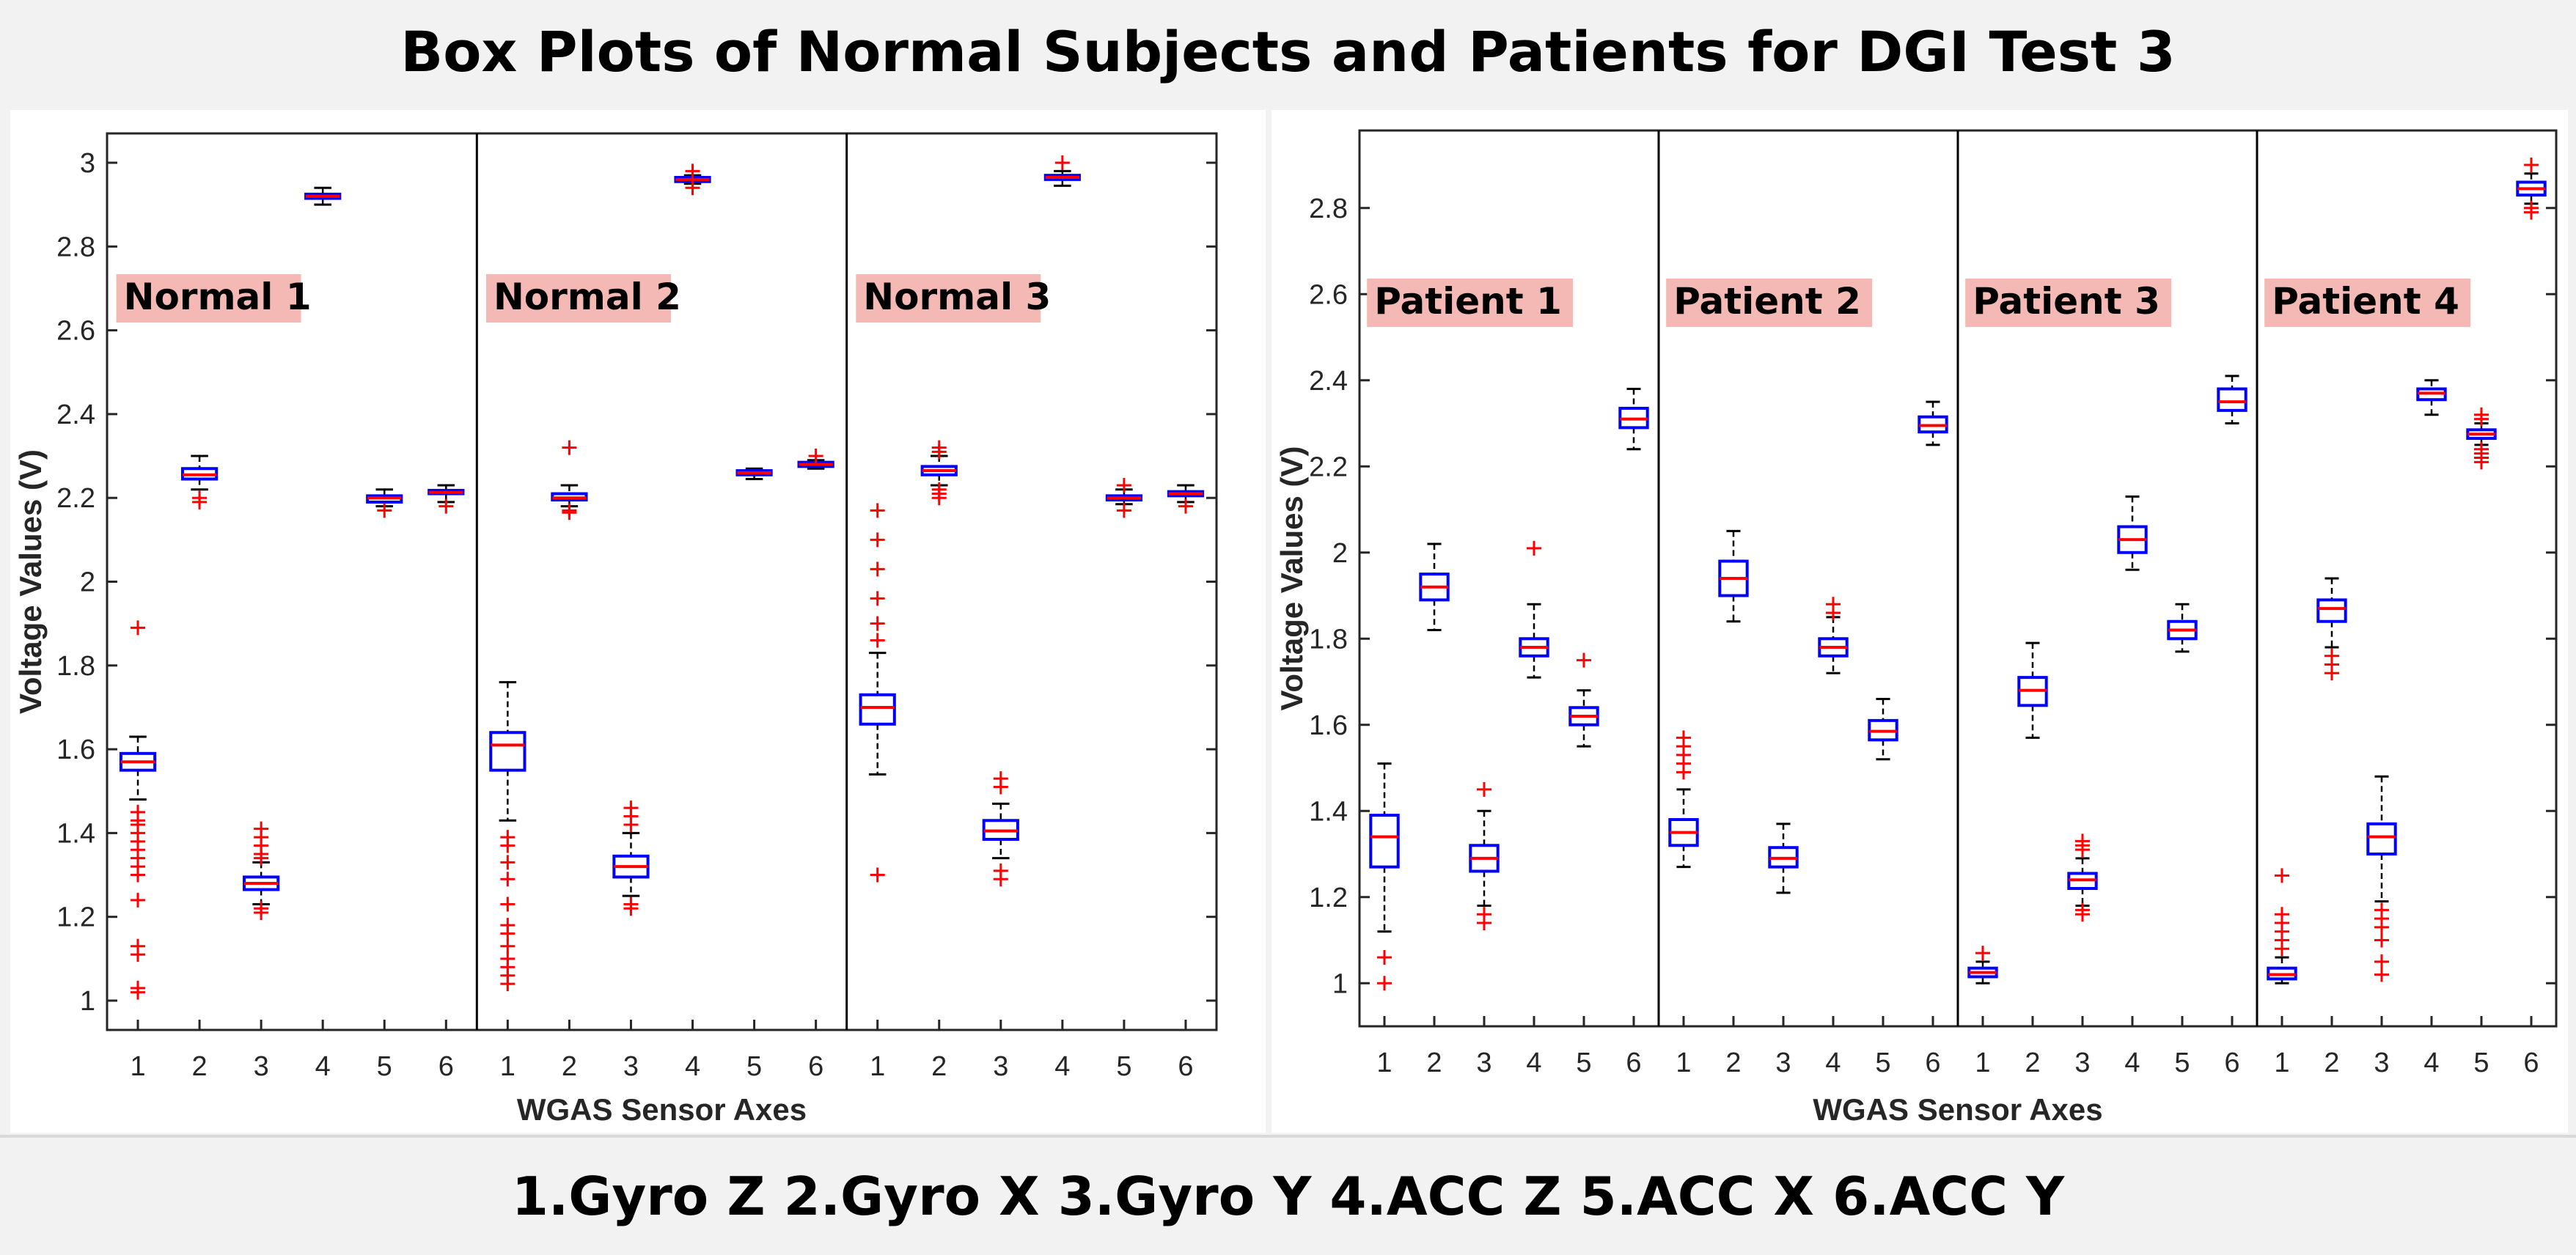 This screenshot has width=2576, height=1255. Describe the element at coordinates (75, 666) in the screenshot. I see `y-tick-label: 1.8` at that location.